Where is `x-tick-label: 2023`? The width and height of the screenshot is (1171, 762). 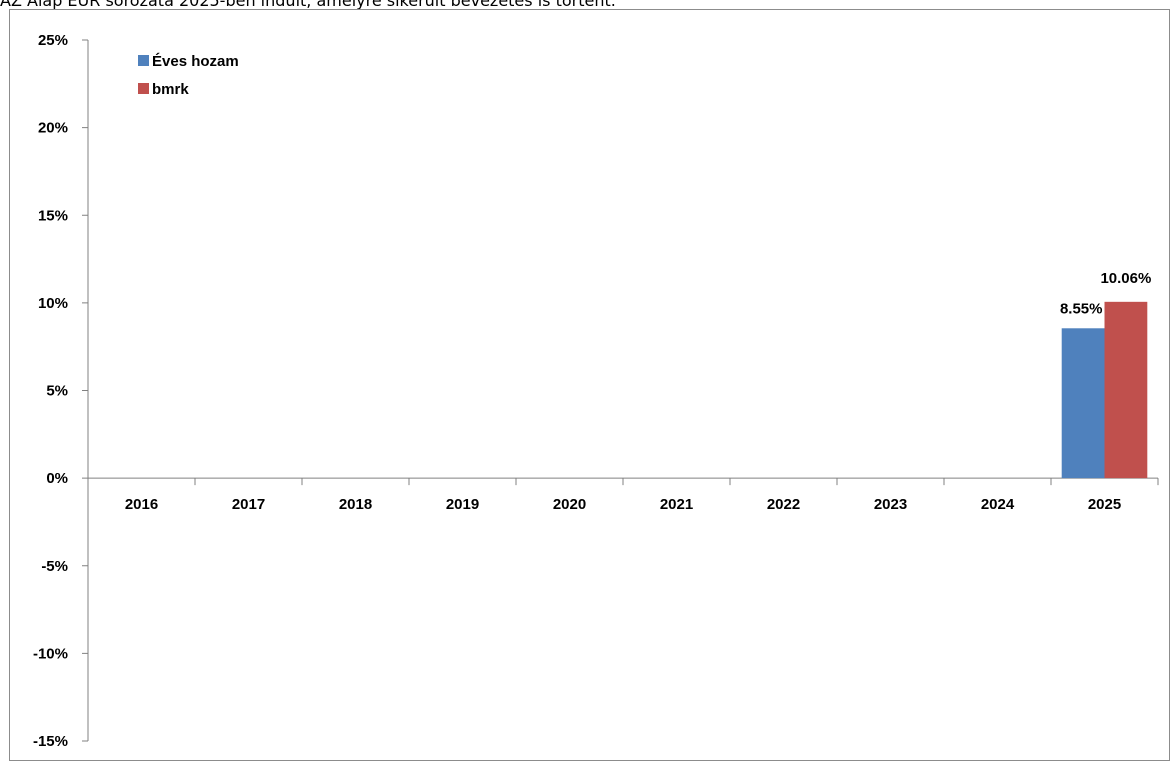 x-tick-label: 2023 is located at coordinates (890, 504).